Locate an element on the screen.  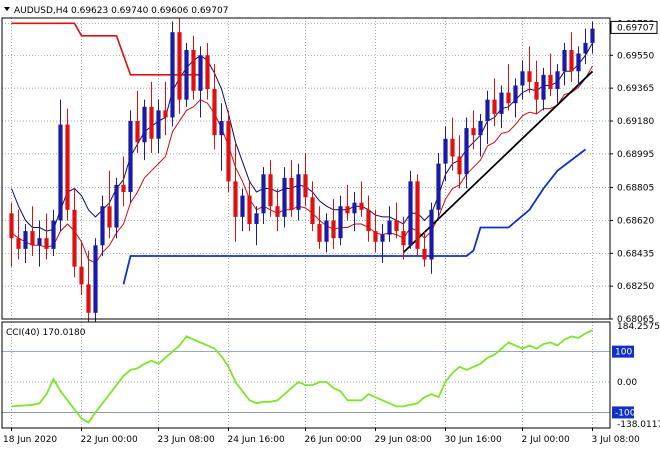
time-tick-label: 3 Jul 08:00 is located at coordinates (616, 440).